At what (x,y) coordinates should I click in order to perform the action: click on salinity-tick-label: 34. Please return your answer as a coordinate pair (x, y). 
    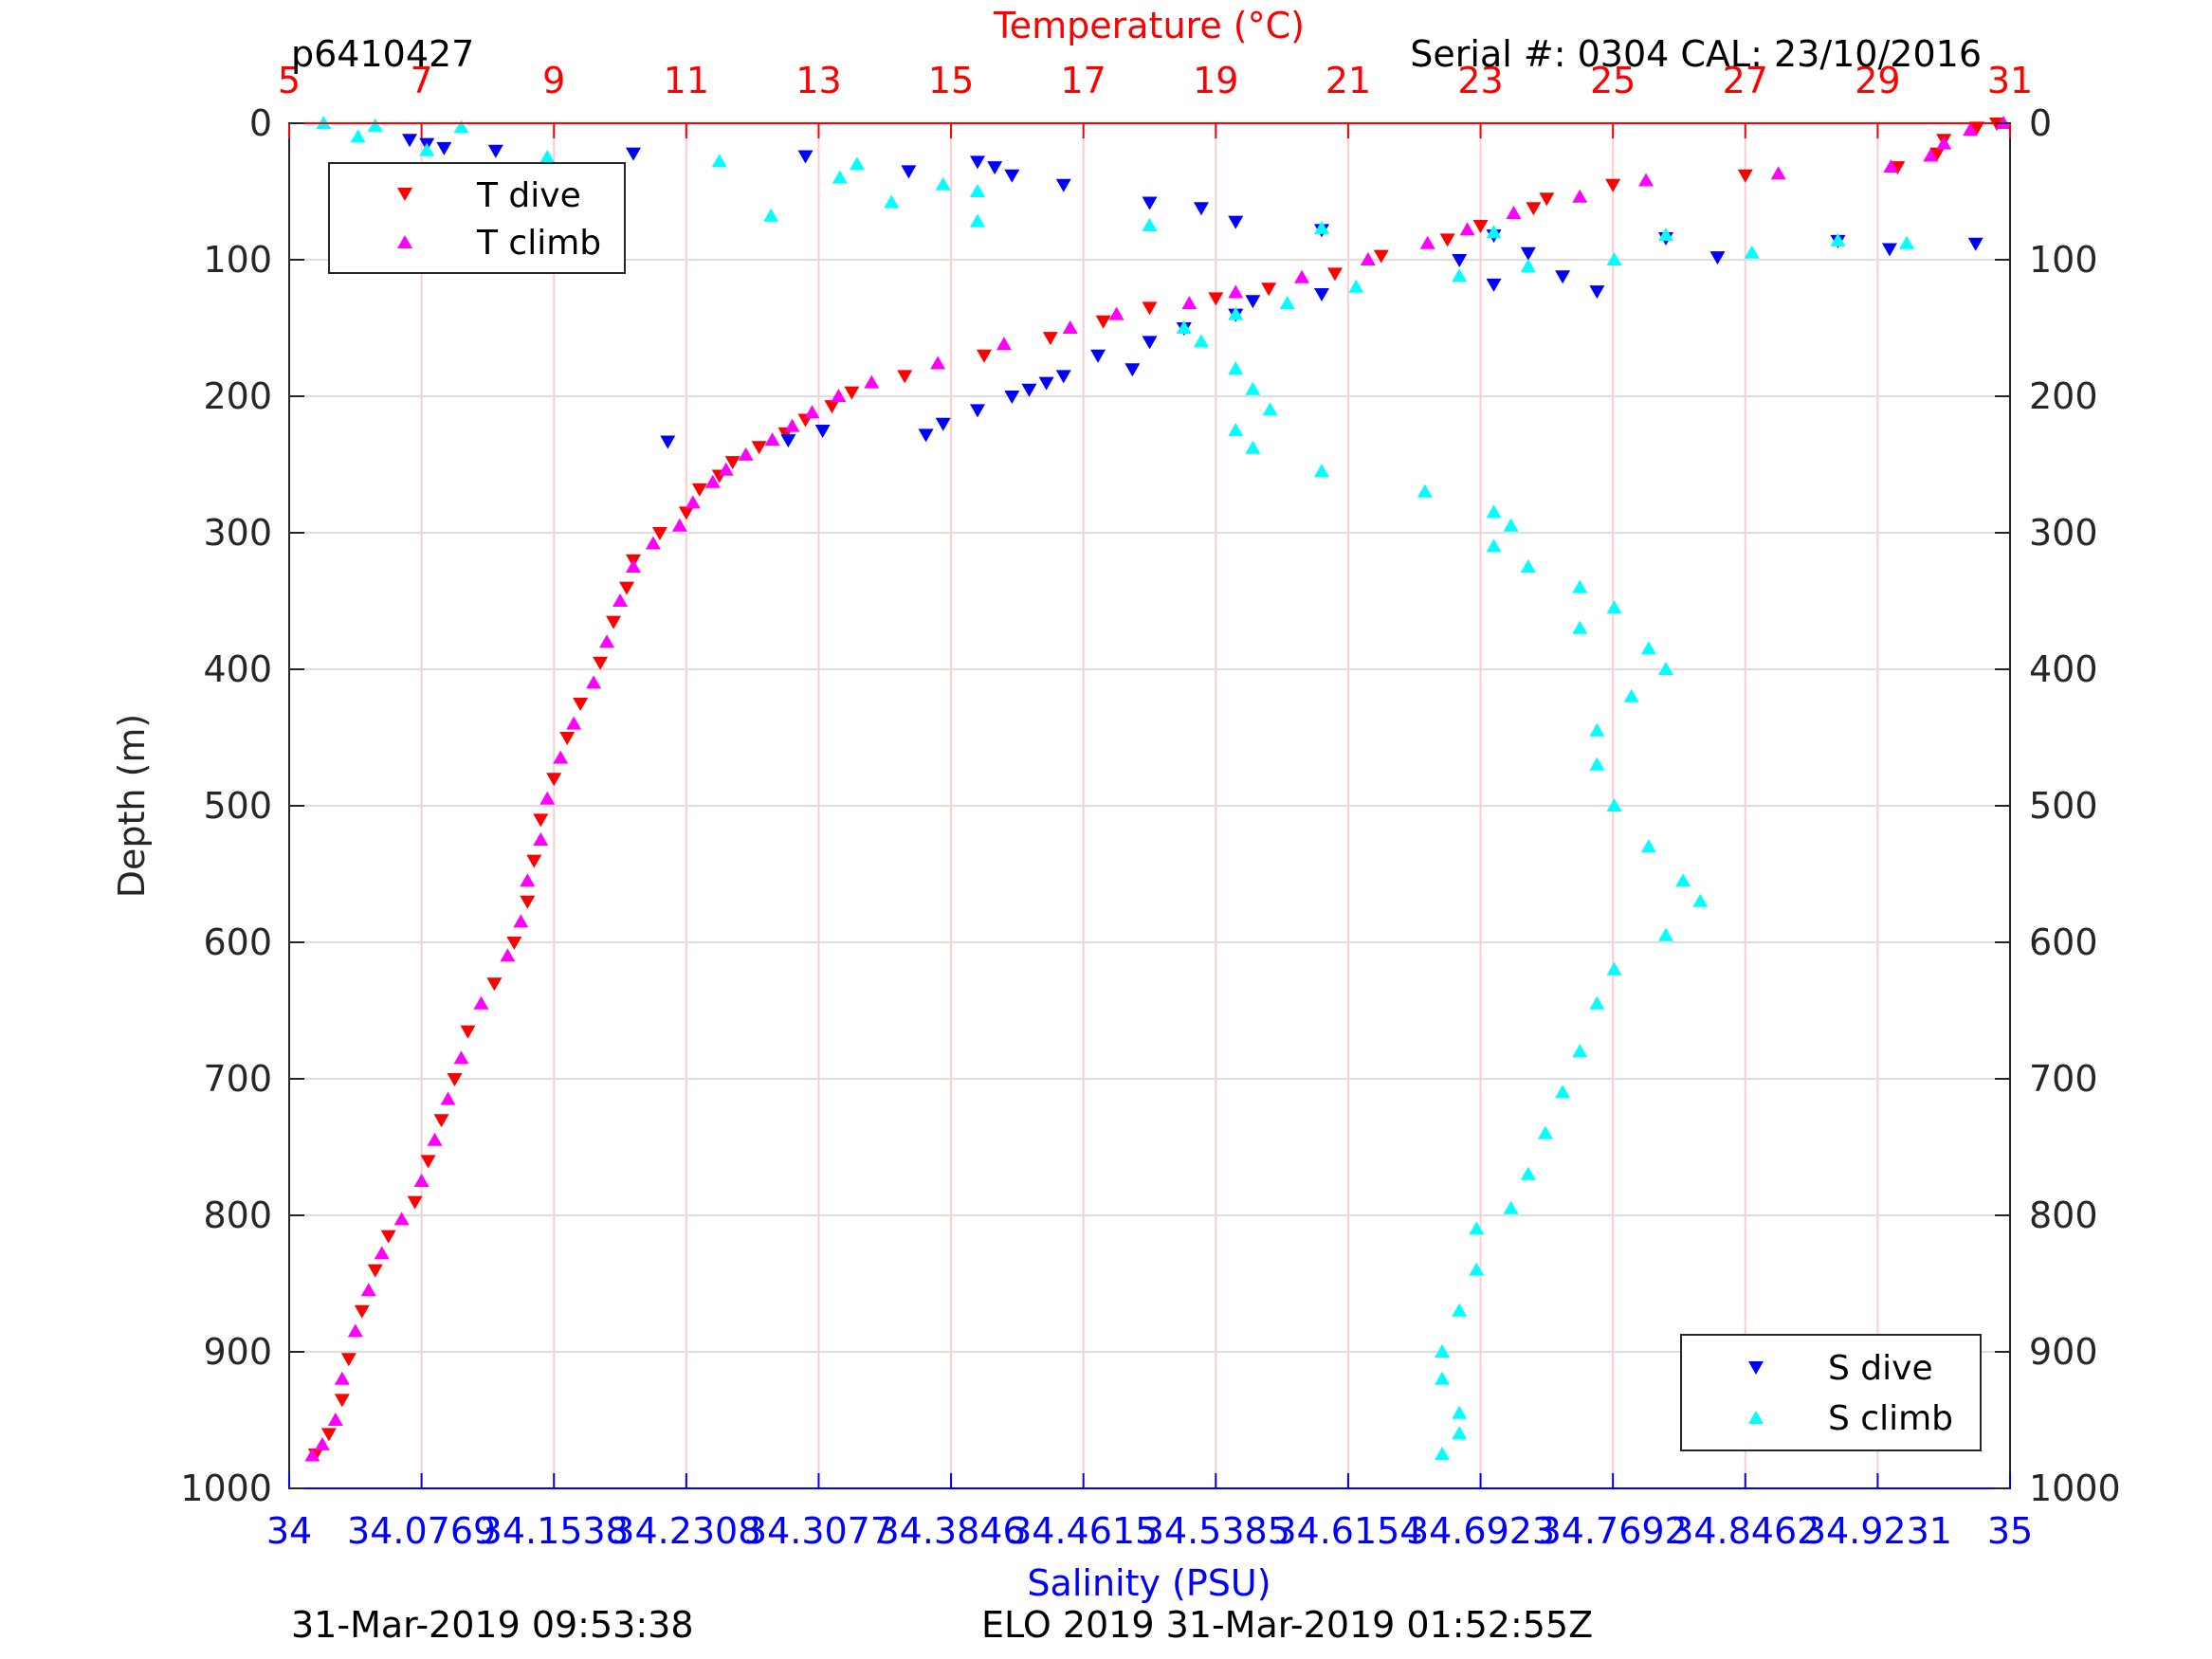
    Looking at the image, I should click on (289, 1531).